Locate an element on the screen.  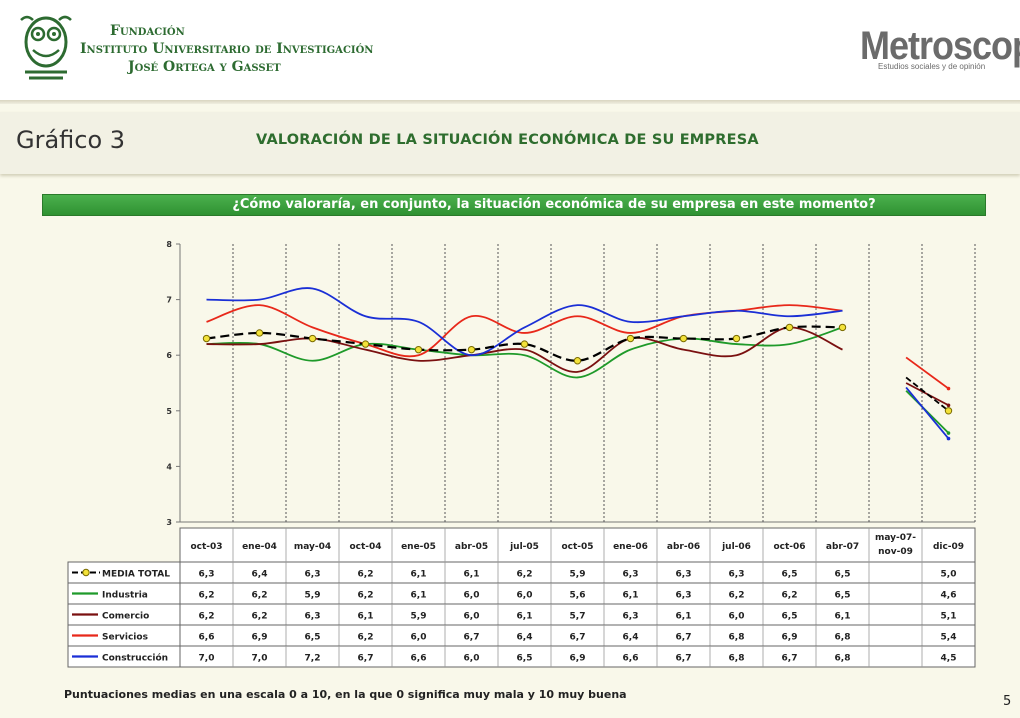
category-label: oct-05 is located at coordinates (577, 547).